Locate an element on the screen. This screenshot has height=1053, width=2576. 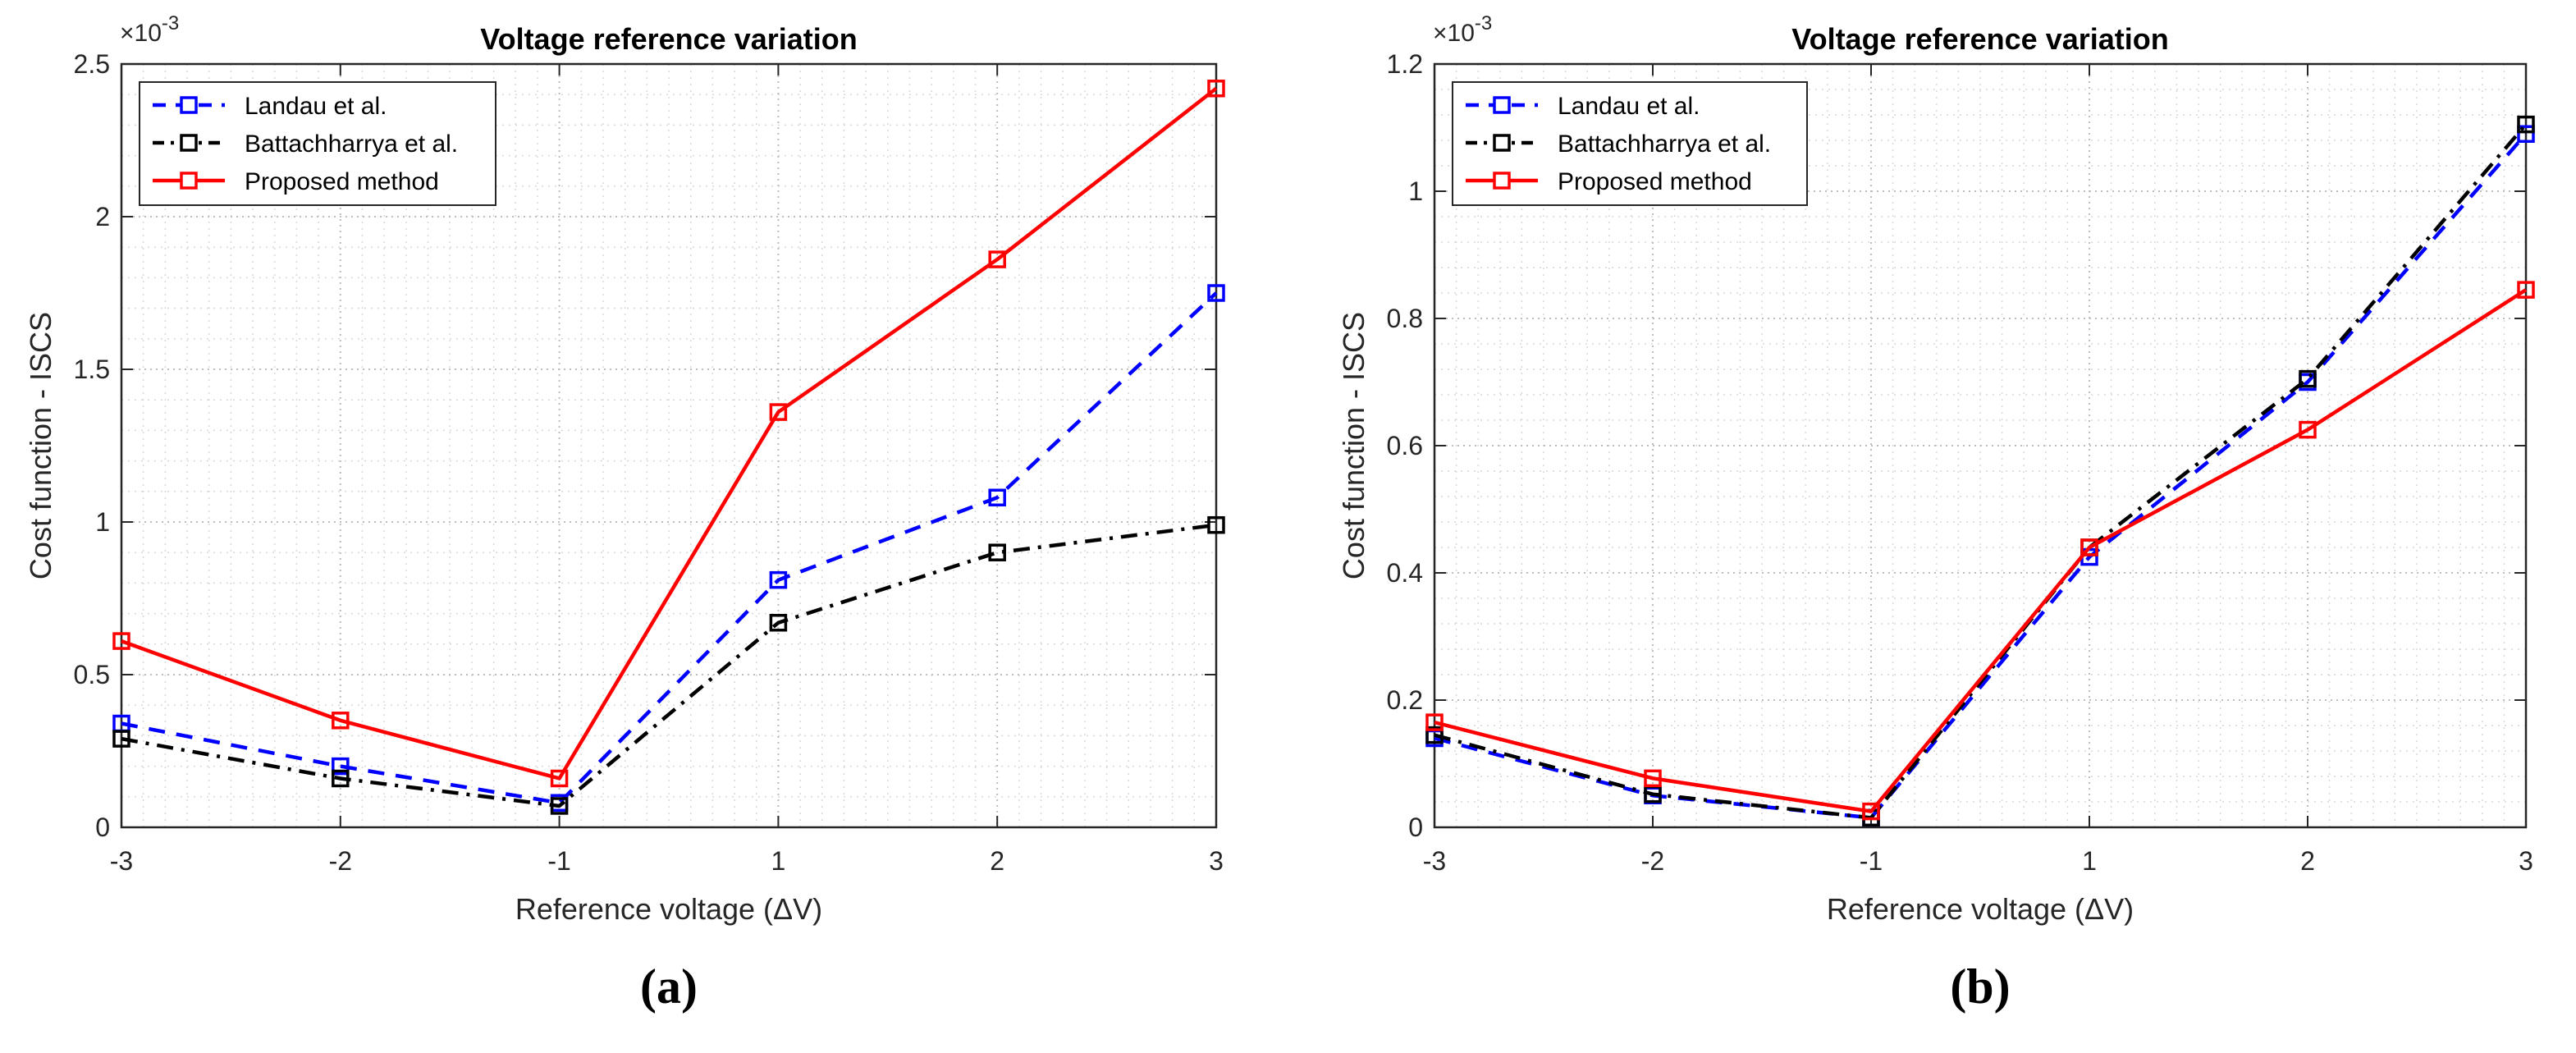
panel-label: (b) is located at coordinates (1980, 987).